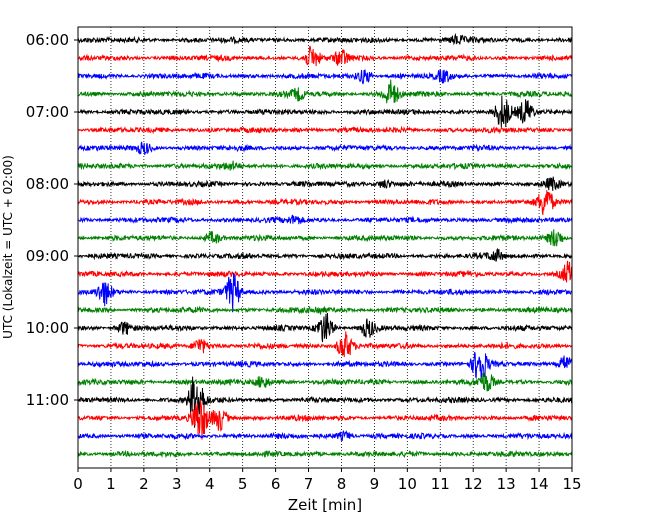 The width and height of the screenshot is (650, 520). I want to click on x-tick-label: 9, so click(375, 484).